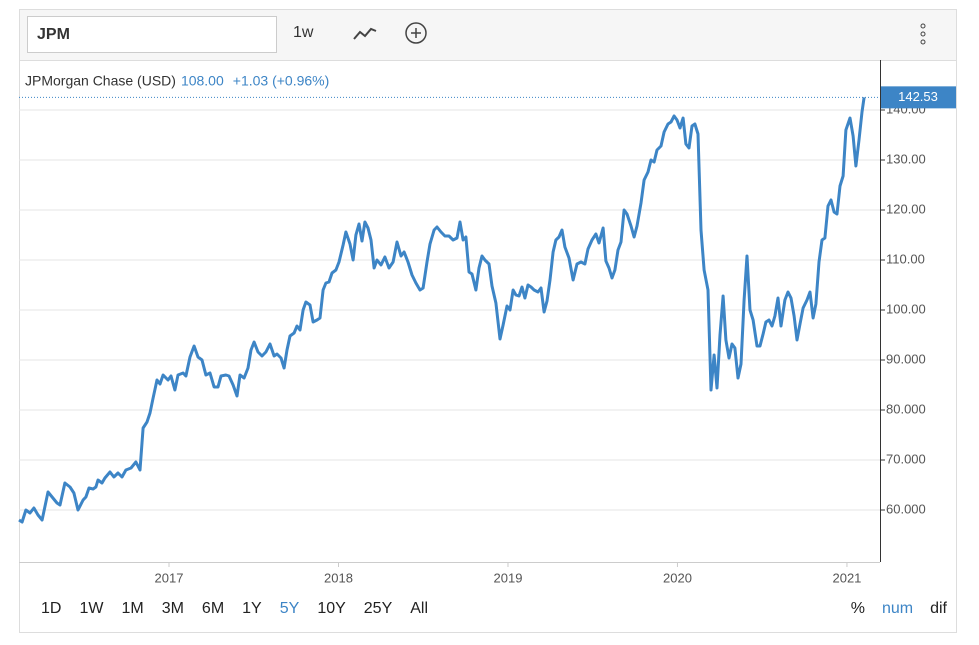 The height and width of the screenshot is (645, 979). Describe the element at coordinates (419, 608) in the screenshot. I see `range-button: All` at that location.